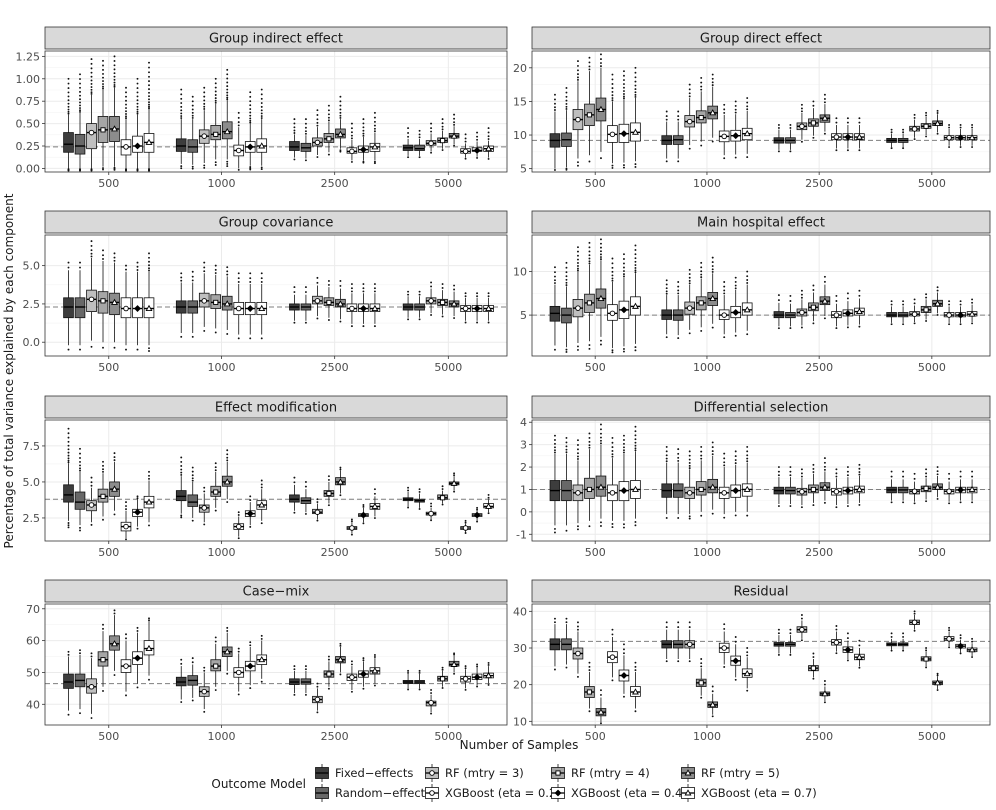 The width and height of the screenshot is (996, 810). I want to click on box-iqr, so click(68, 308).